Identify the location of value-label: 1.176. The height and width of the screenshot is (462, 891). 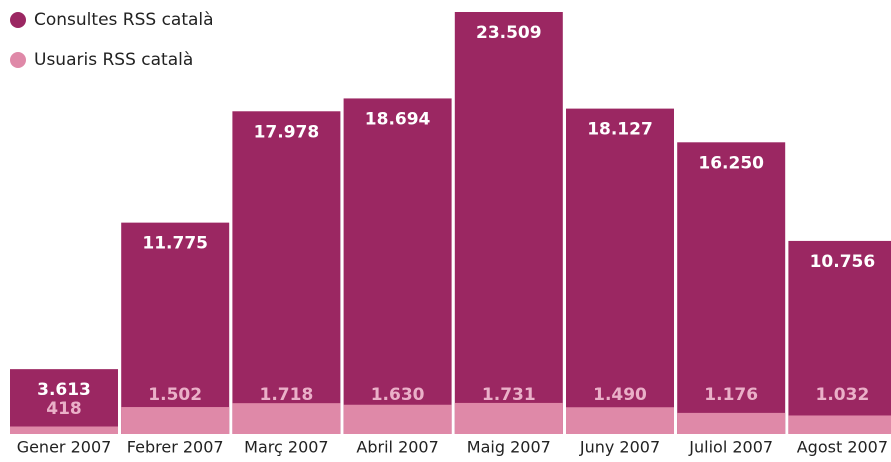
(731, 395).